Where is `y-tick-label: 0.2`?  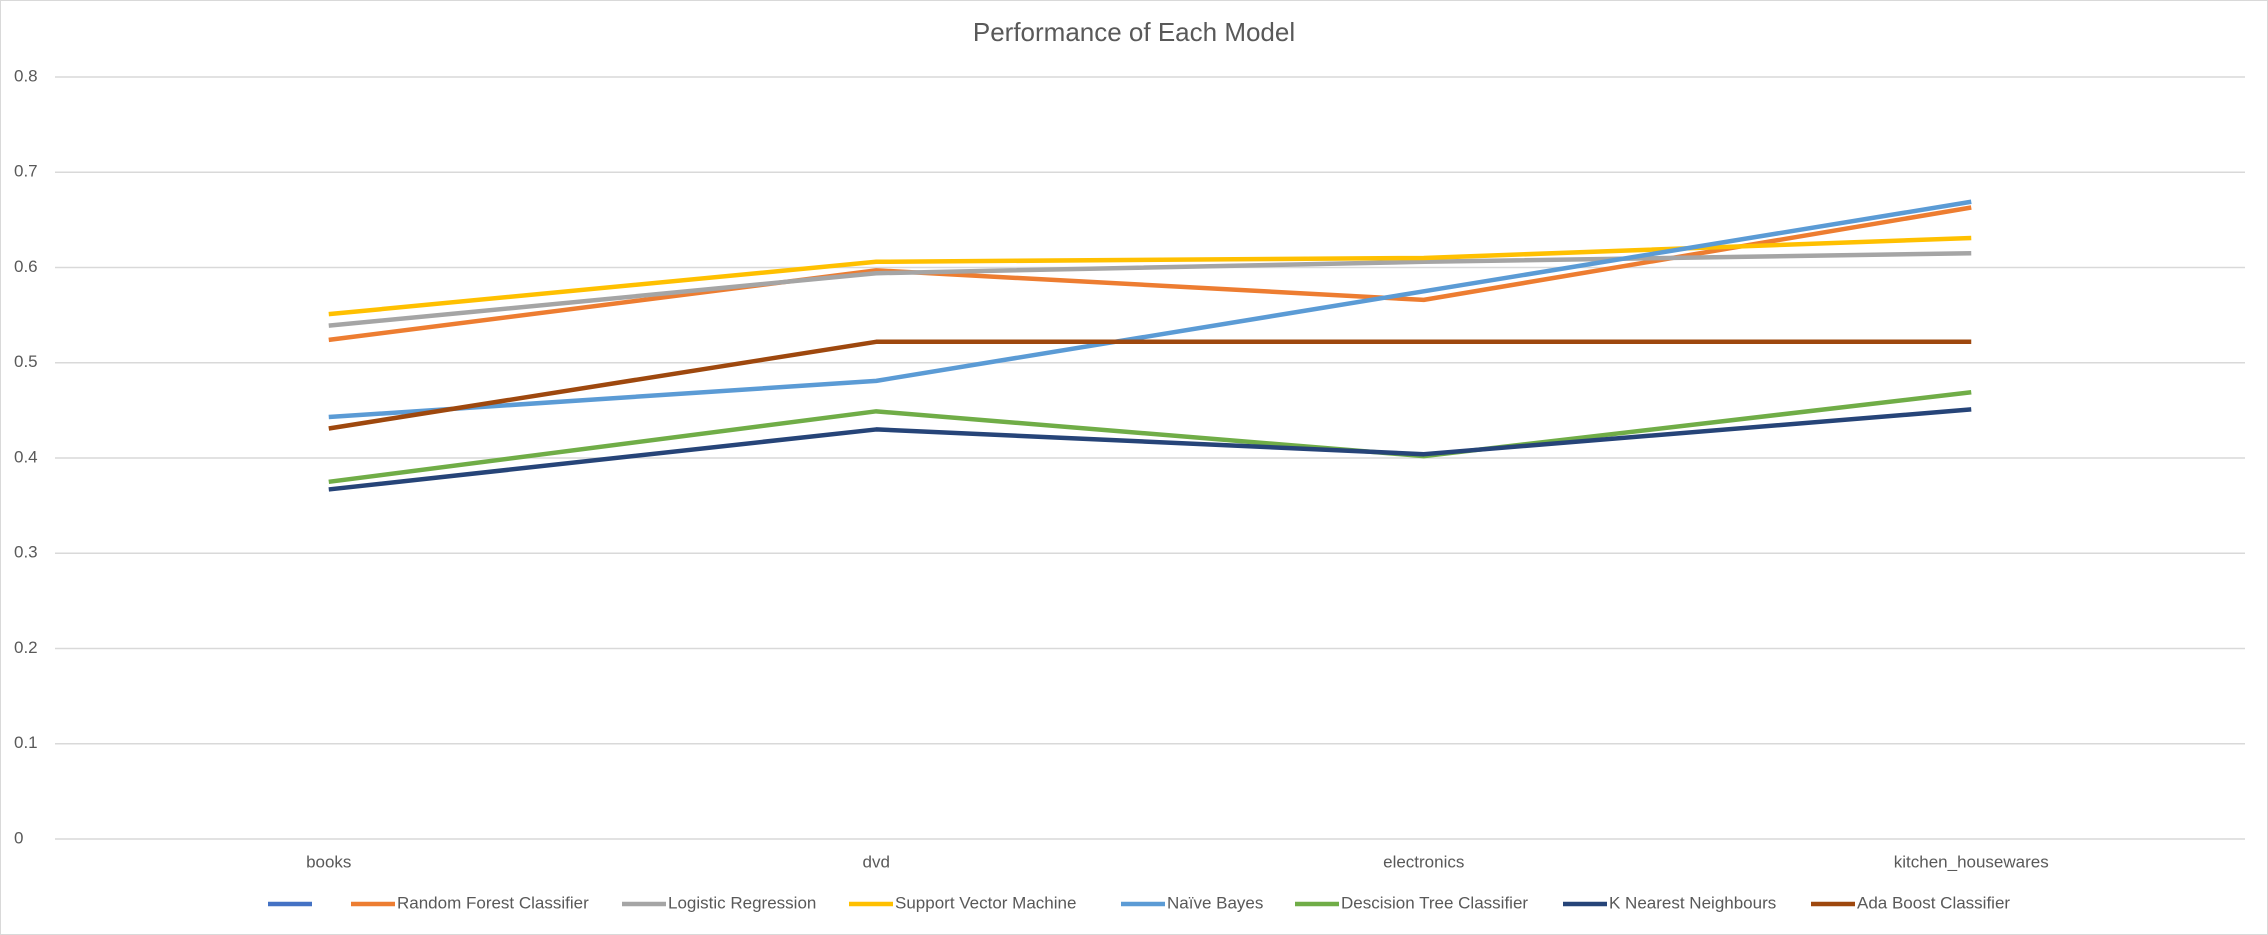 y-tick-label: 0.2 is located at coordinates (26, 647).